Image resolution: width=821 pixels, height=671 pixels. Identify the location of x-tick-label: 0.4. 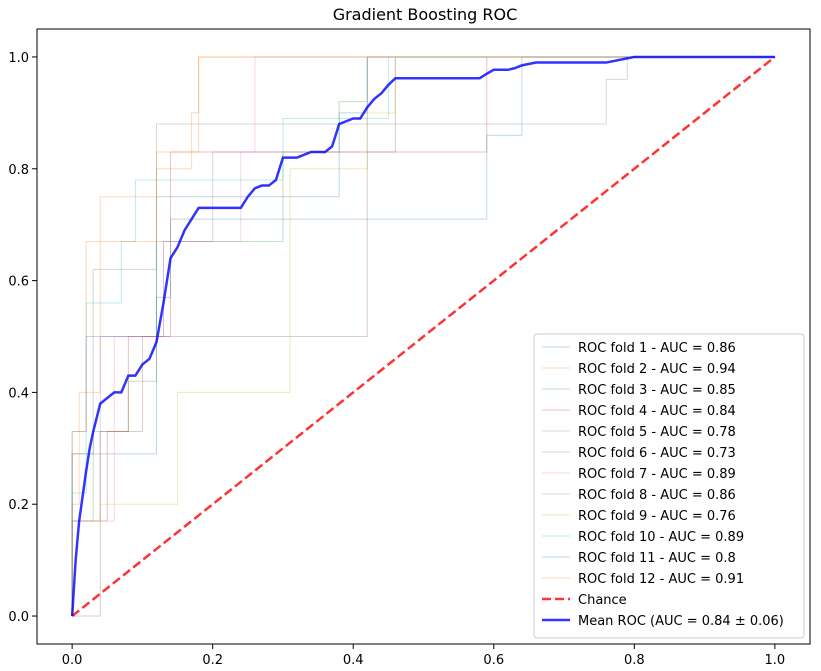
(353, 660).